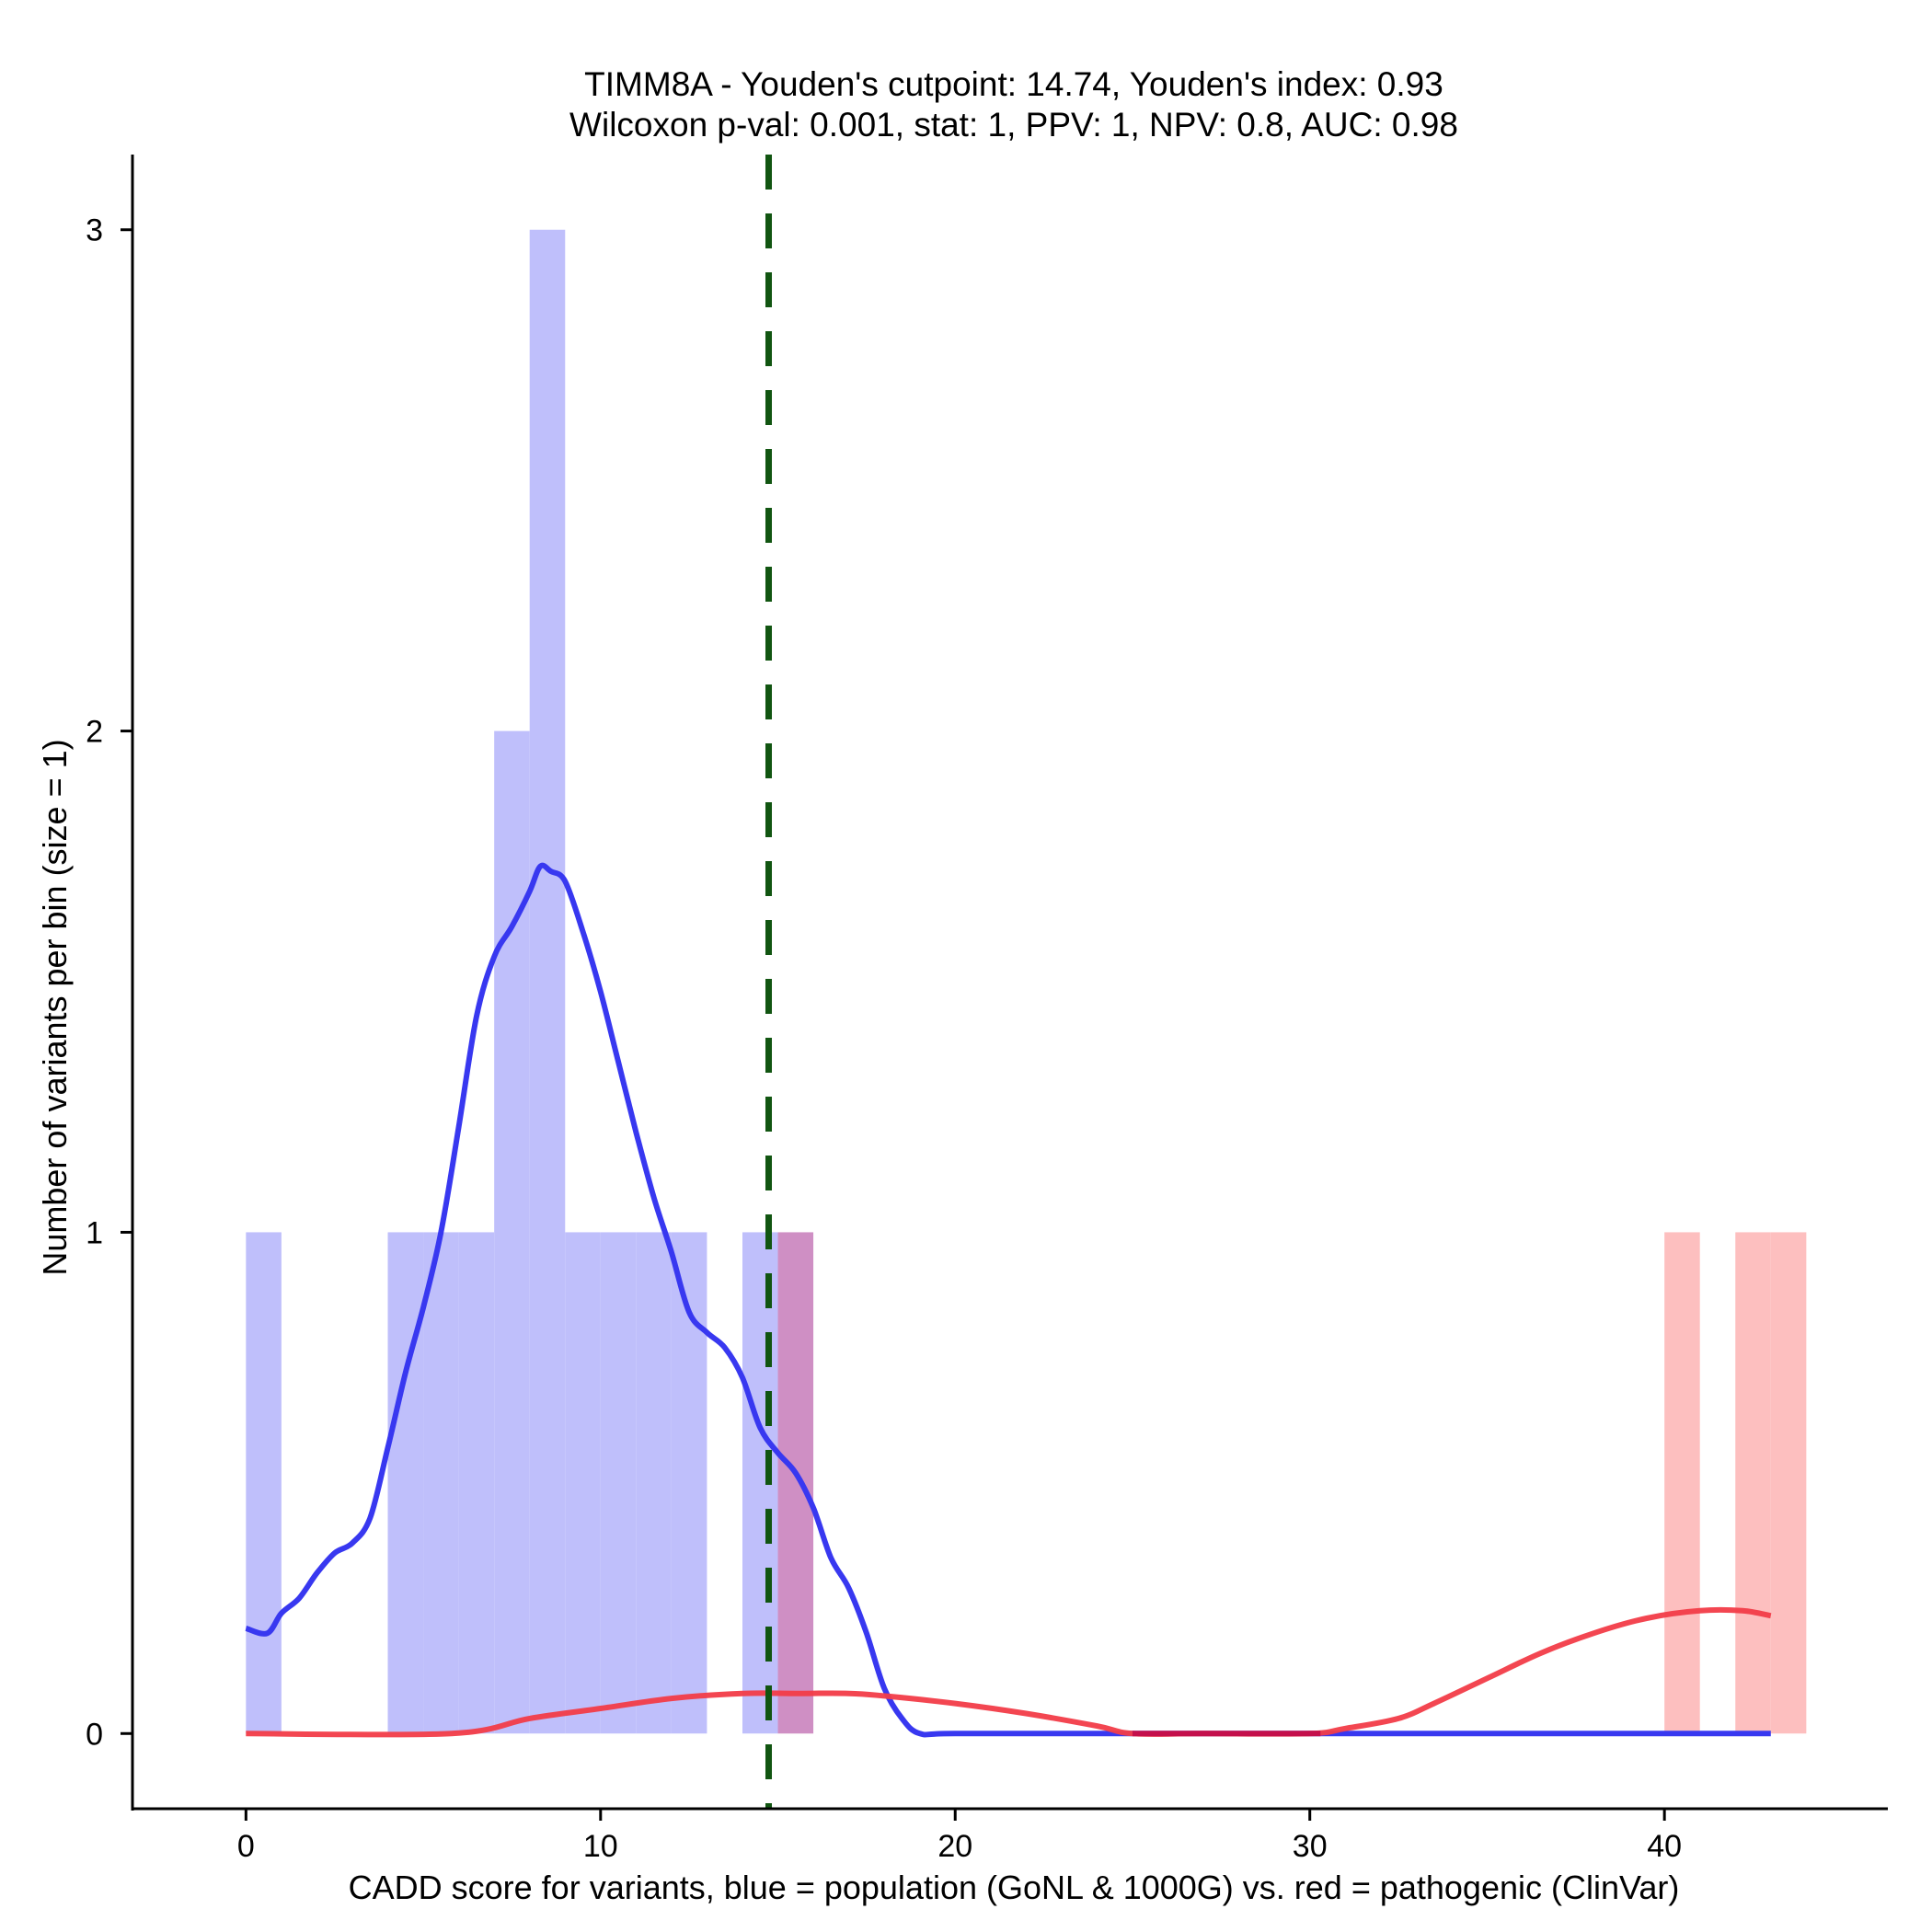 The image size is (1932, 1932). I want to click on y-tick-label-2: 2, so click(94, 732).